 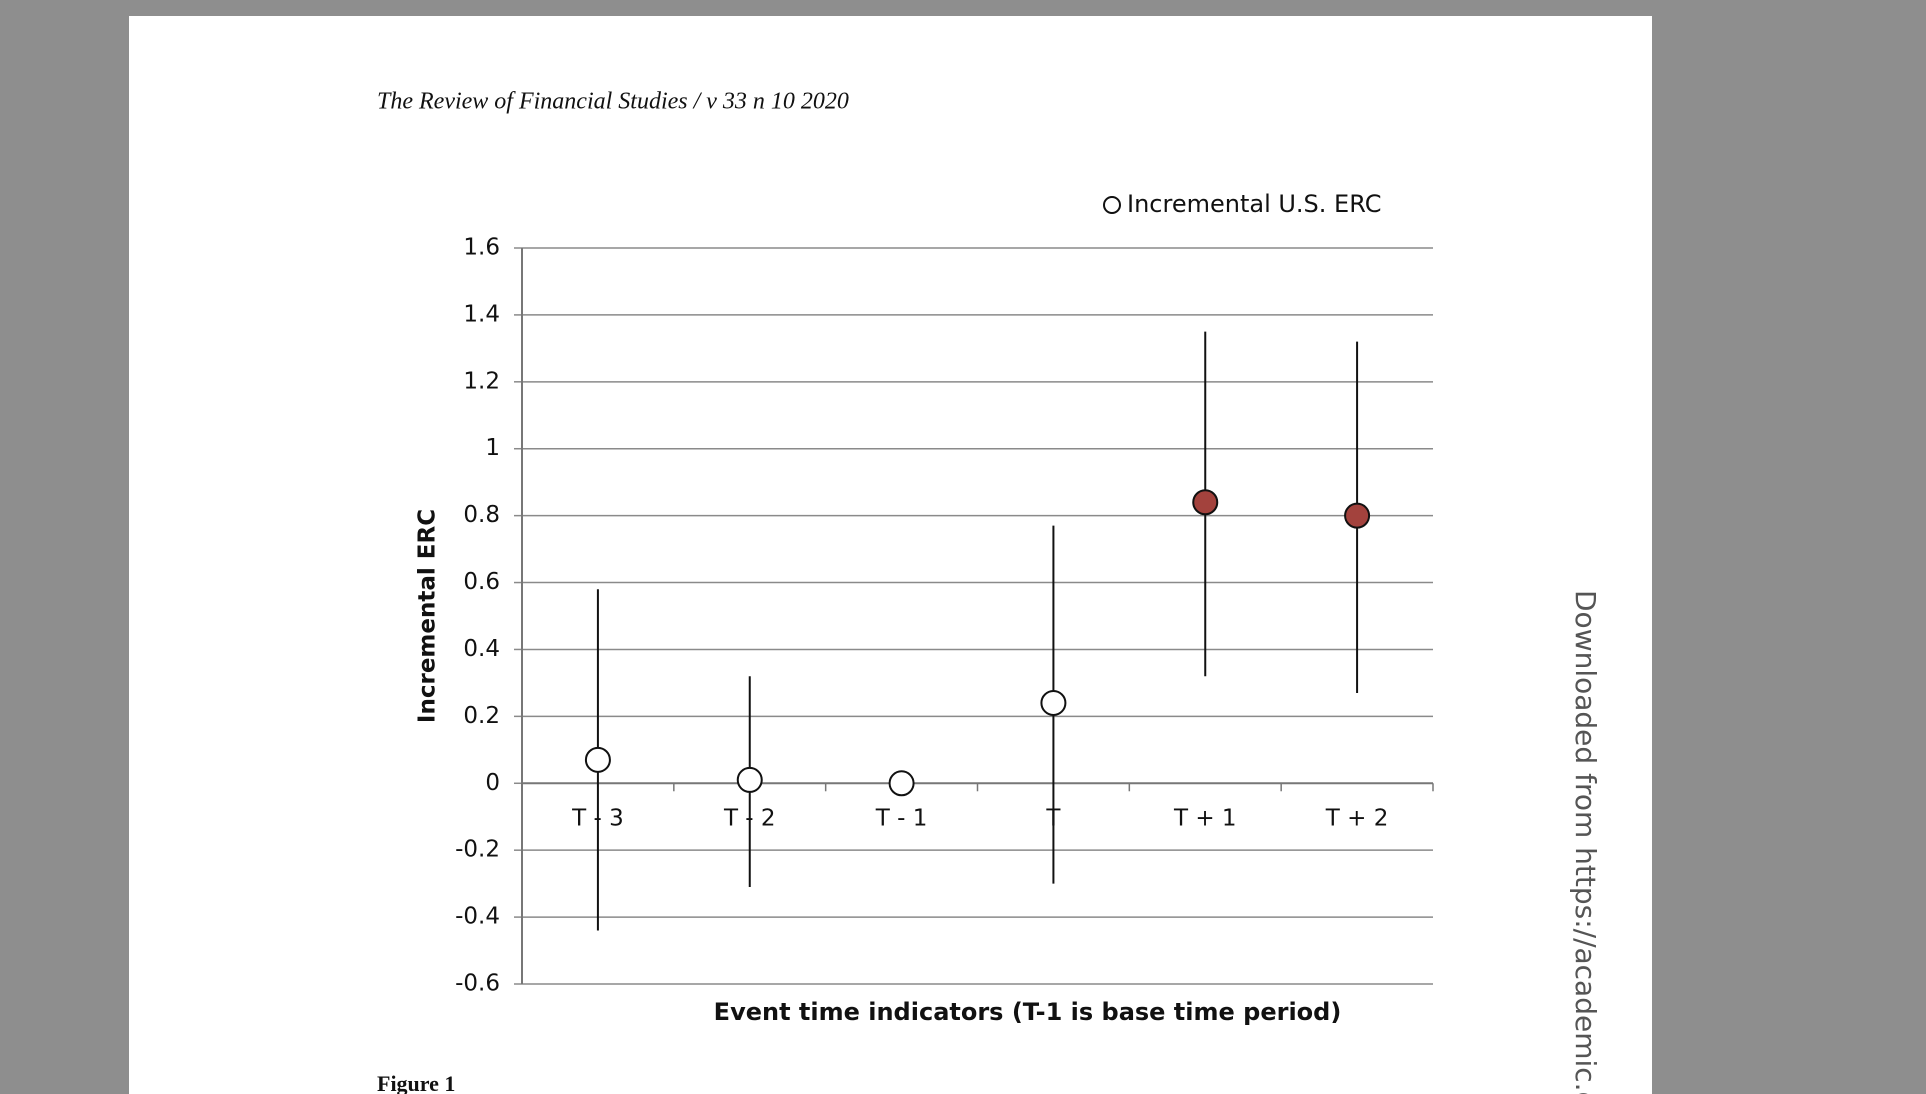 What do you see at coordinates (901, 819) in the screenshot?
I see `x-tick-label: T - 1` at bounding box center [901, 819].